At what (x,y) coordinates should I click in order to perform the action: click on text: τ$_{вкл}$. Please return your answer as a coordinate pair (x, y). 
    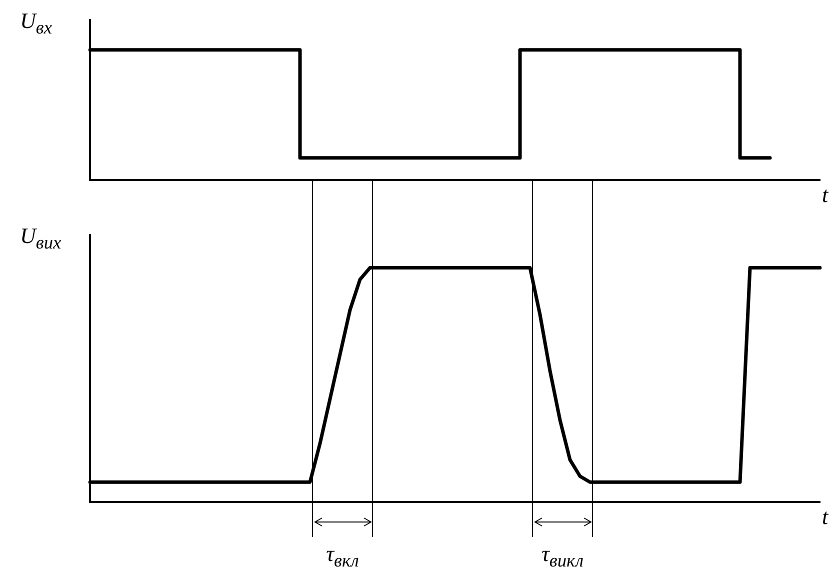
    Looking at the image, I should click on (342, 556).